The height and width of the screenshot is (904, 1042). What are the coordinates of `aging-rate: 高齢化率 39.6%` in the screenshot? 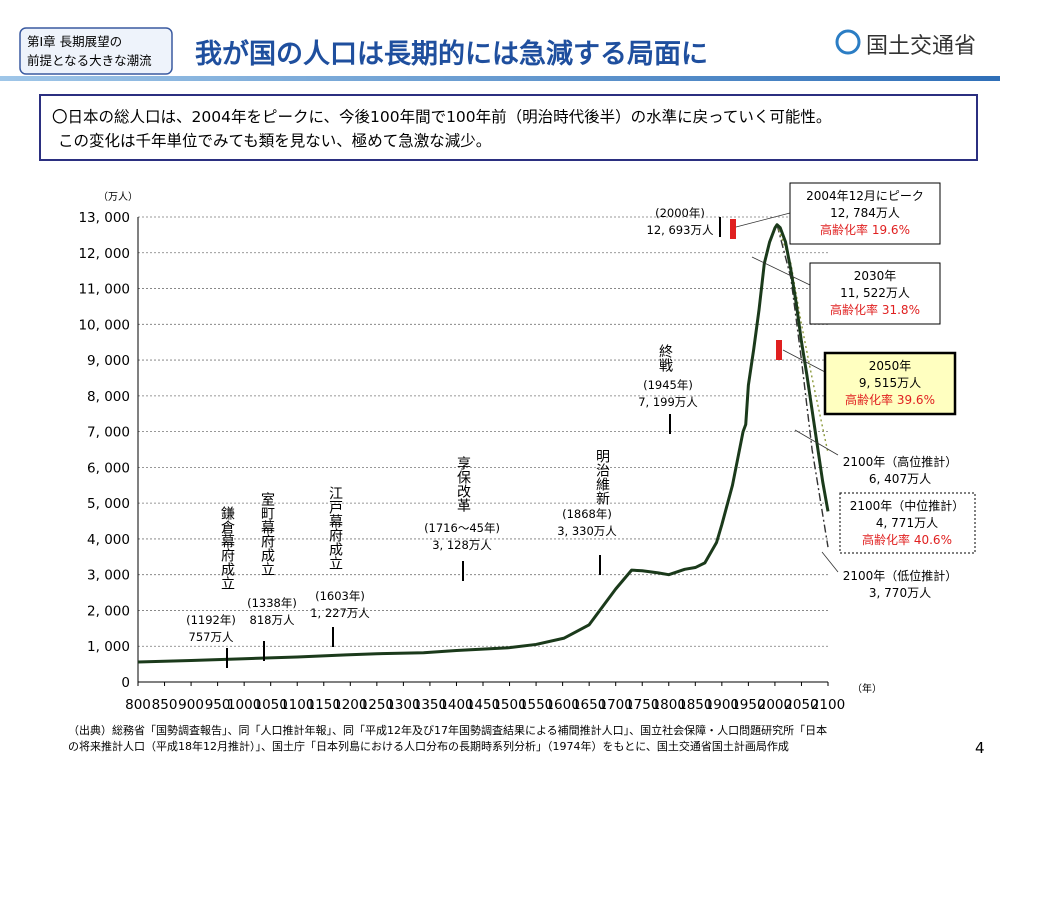 It's located at (890, 399).